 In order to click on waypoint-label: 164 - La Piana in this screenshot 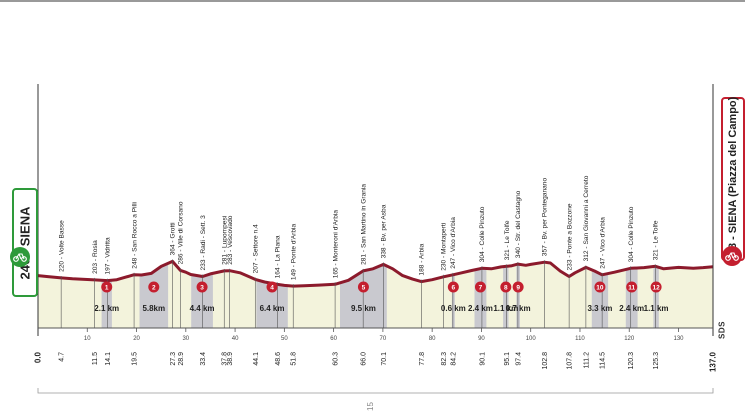, I will do `click(278, 256)`.